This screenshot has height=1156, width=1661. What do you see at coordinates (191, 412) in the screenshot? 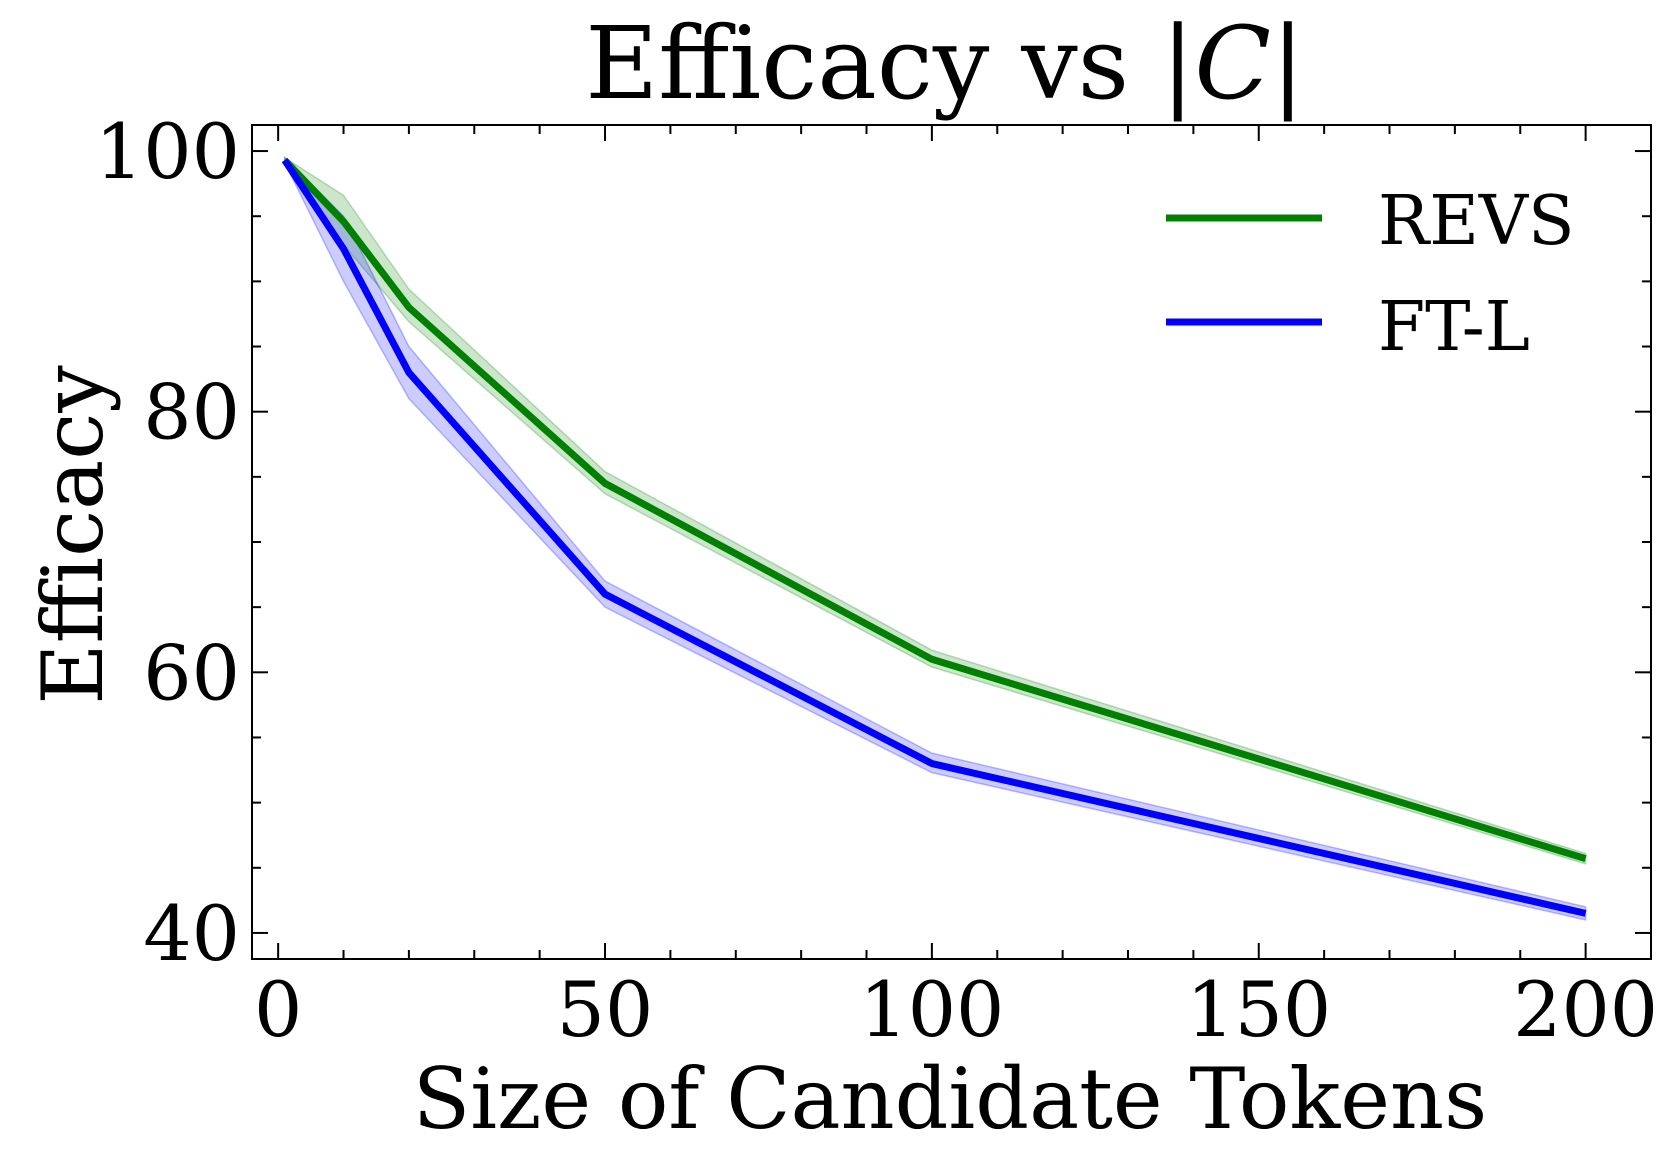
I see `y-tick-label: 80` at bounding box center [191, 412].